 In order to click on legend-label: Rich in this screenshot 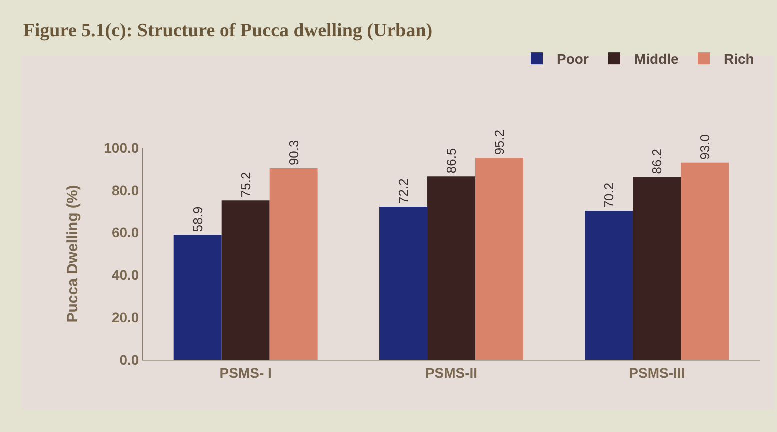, I will do `click(739, 59)`.